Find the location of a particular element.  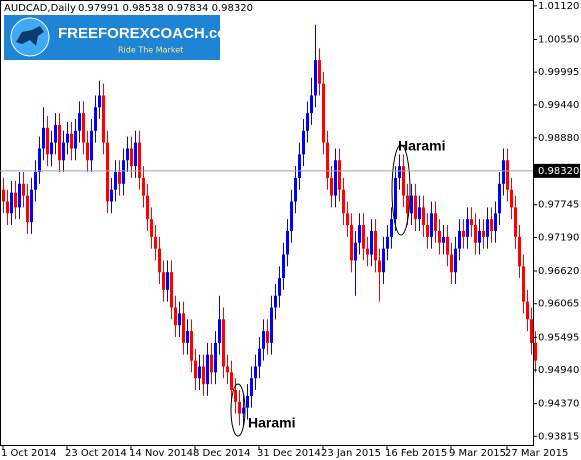

y-tick-label: 0.93815 is located at coordinates (558, 436).